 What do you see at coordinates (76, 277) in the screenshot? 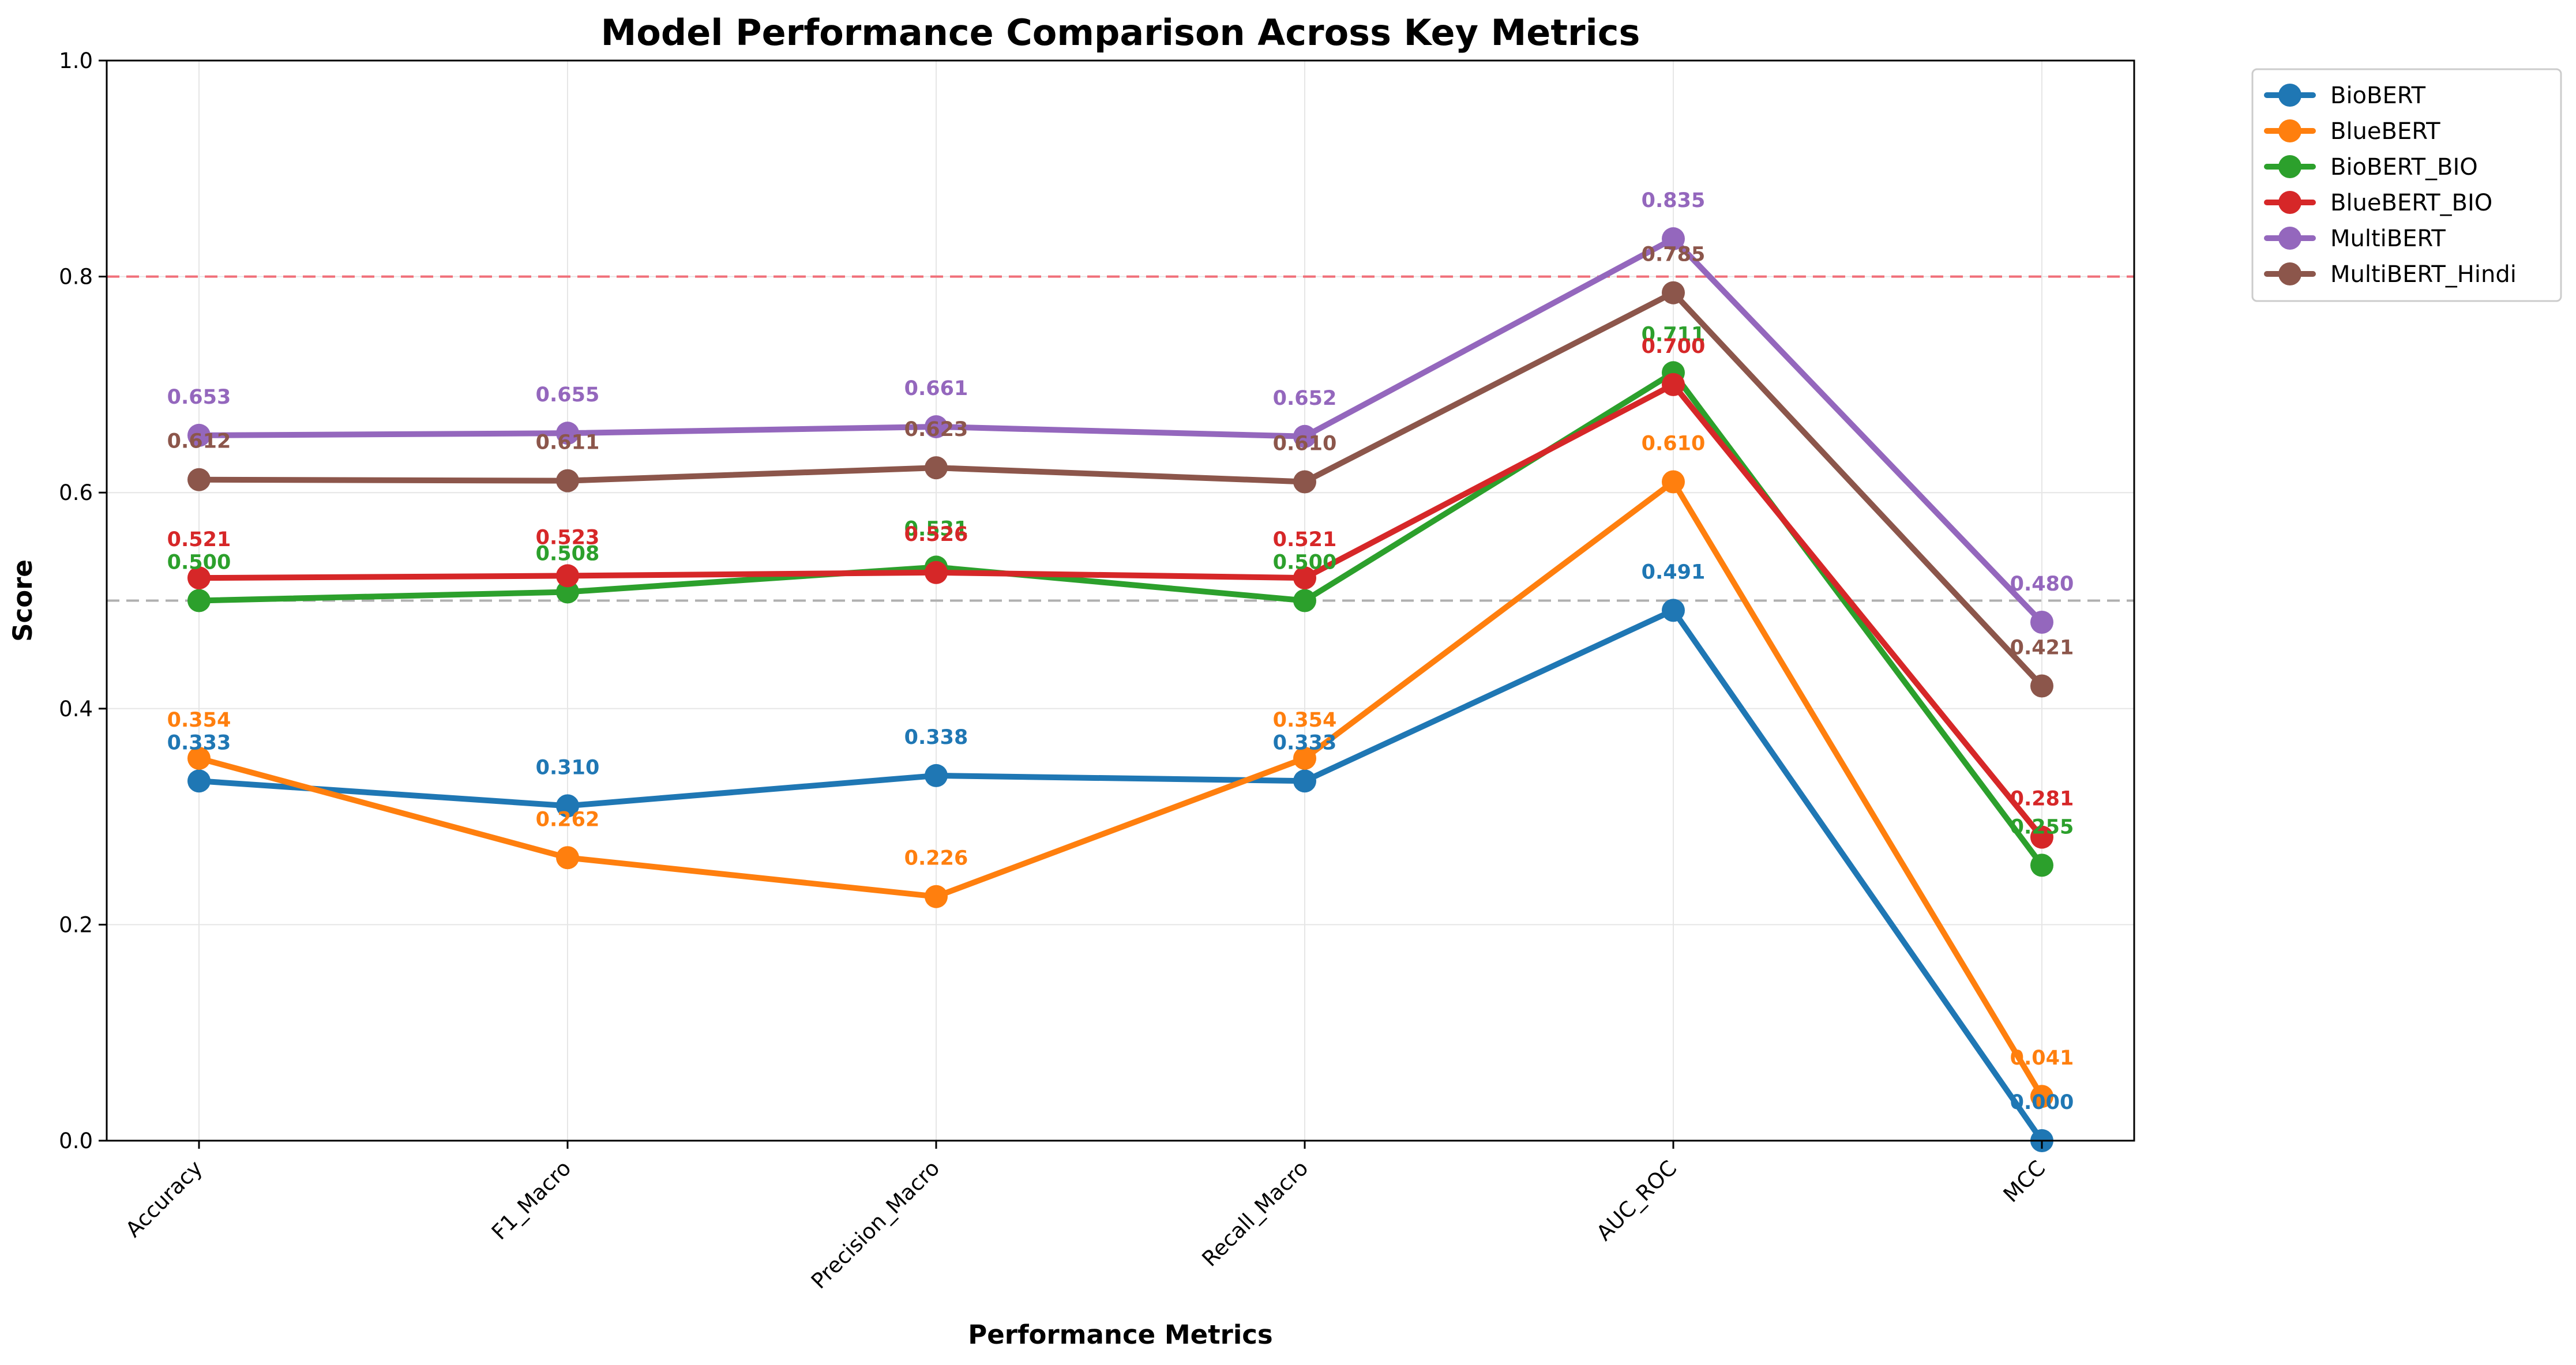
I see `y-tick-label: 0.8` at bounding box center [76, 277].